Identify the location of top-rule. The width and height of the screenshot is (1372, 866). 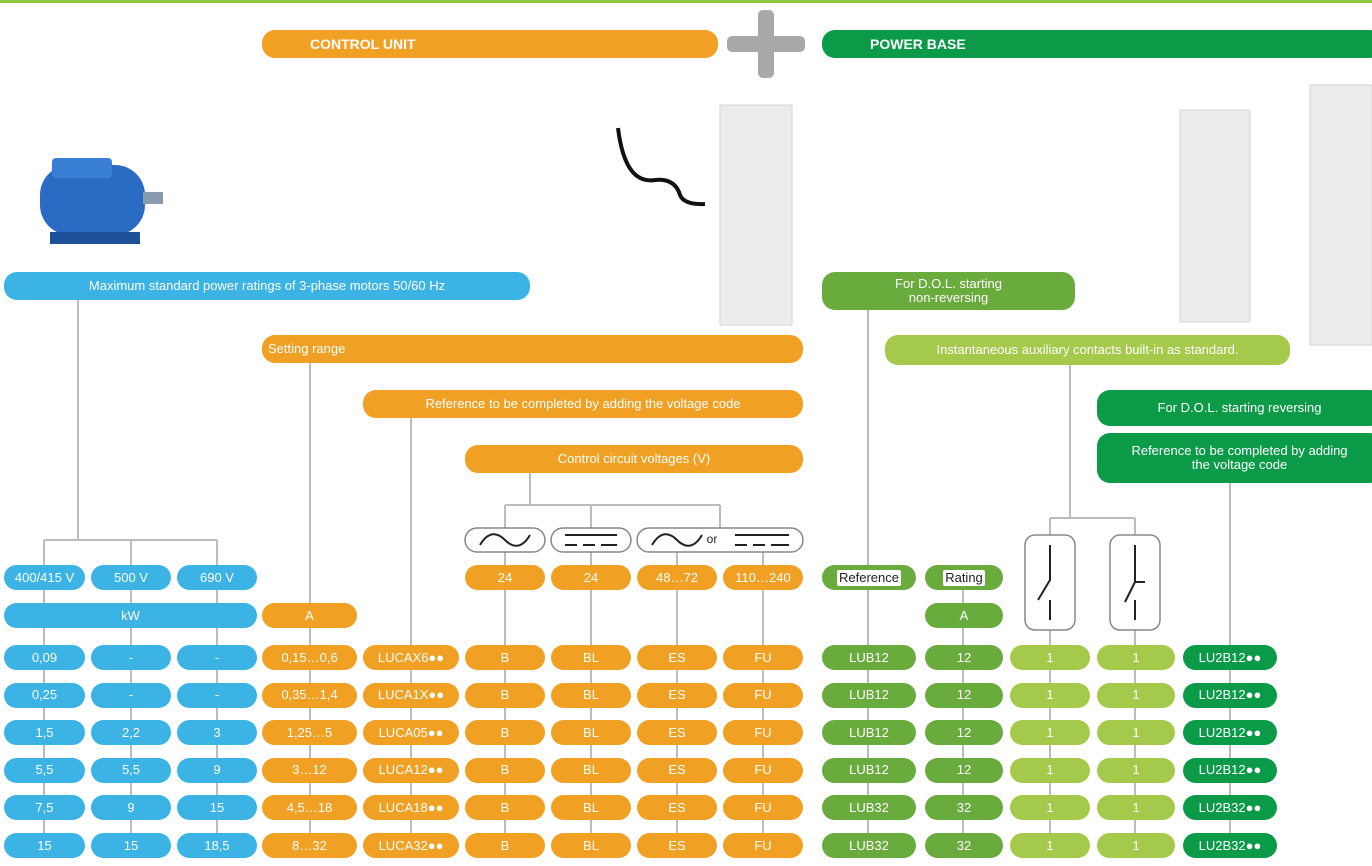
(686, 1).